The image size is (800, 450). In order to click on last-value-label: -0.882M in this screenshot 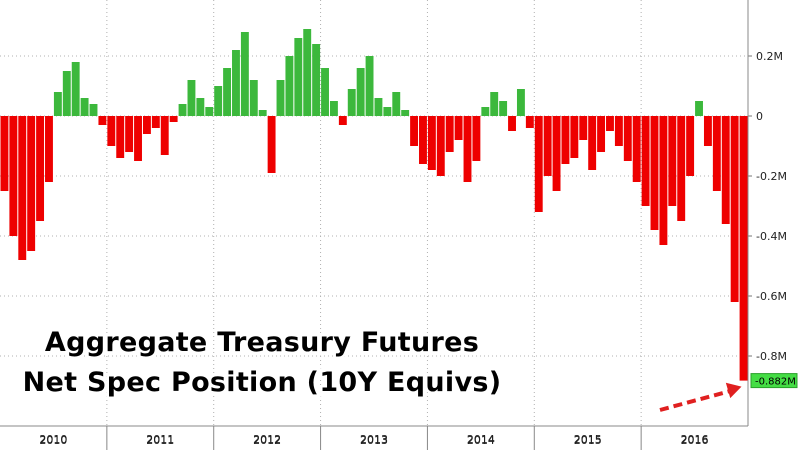, I will do `click(775, 382)`.